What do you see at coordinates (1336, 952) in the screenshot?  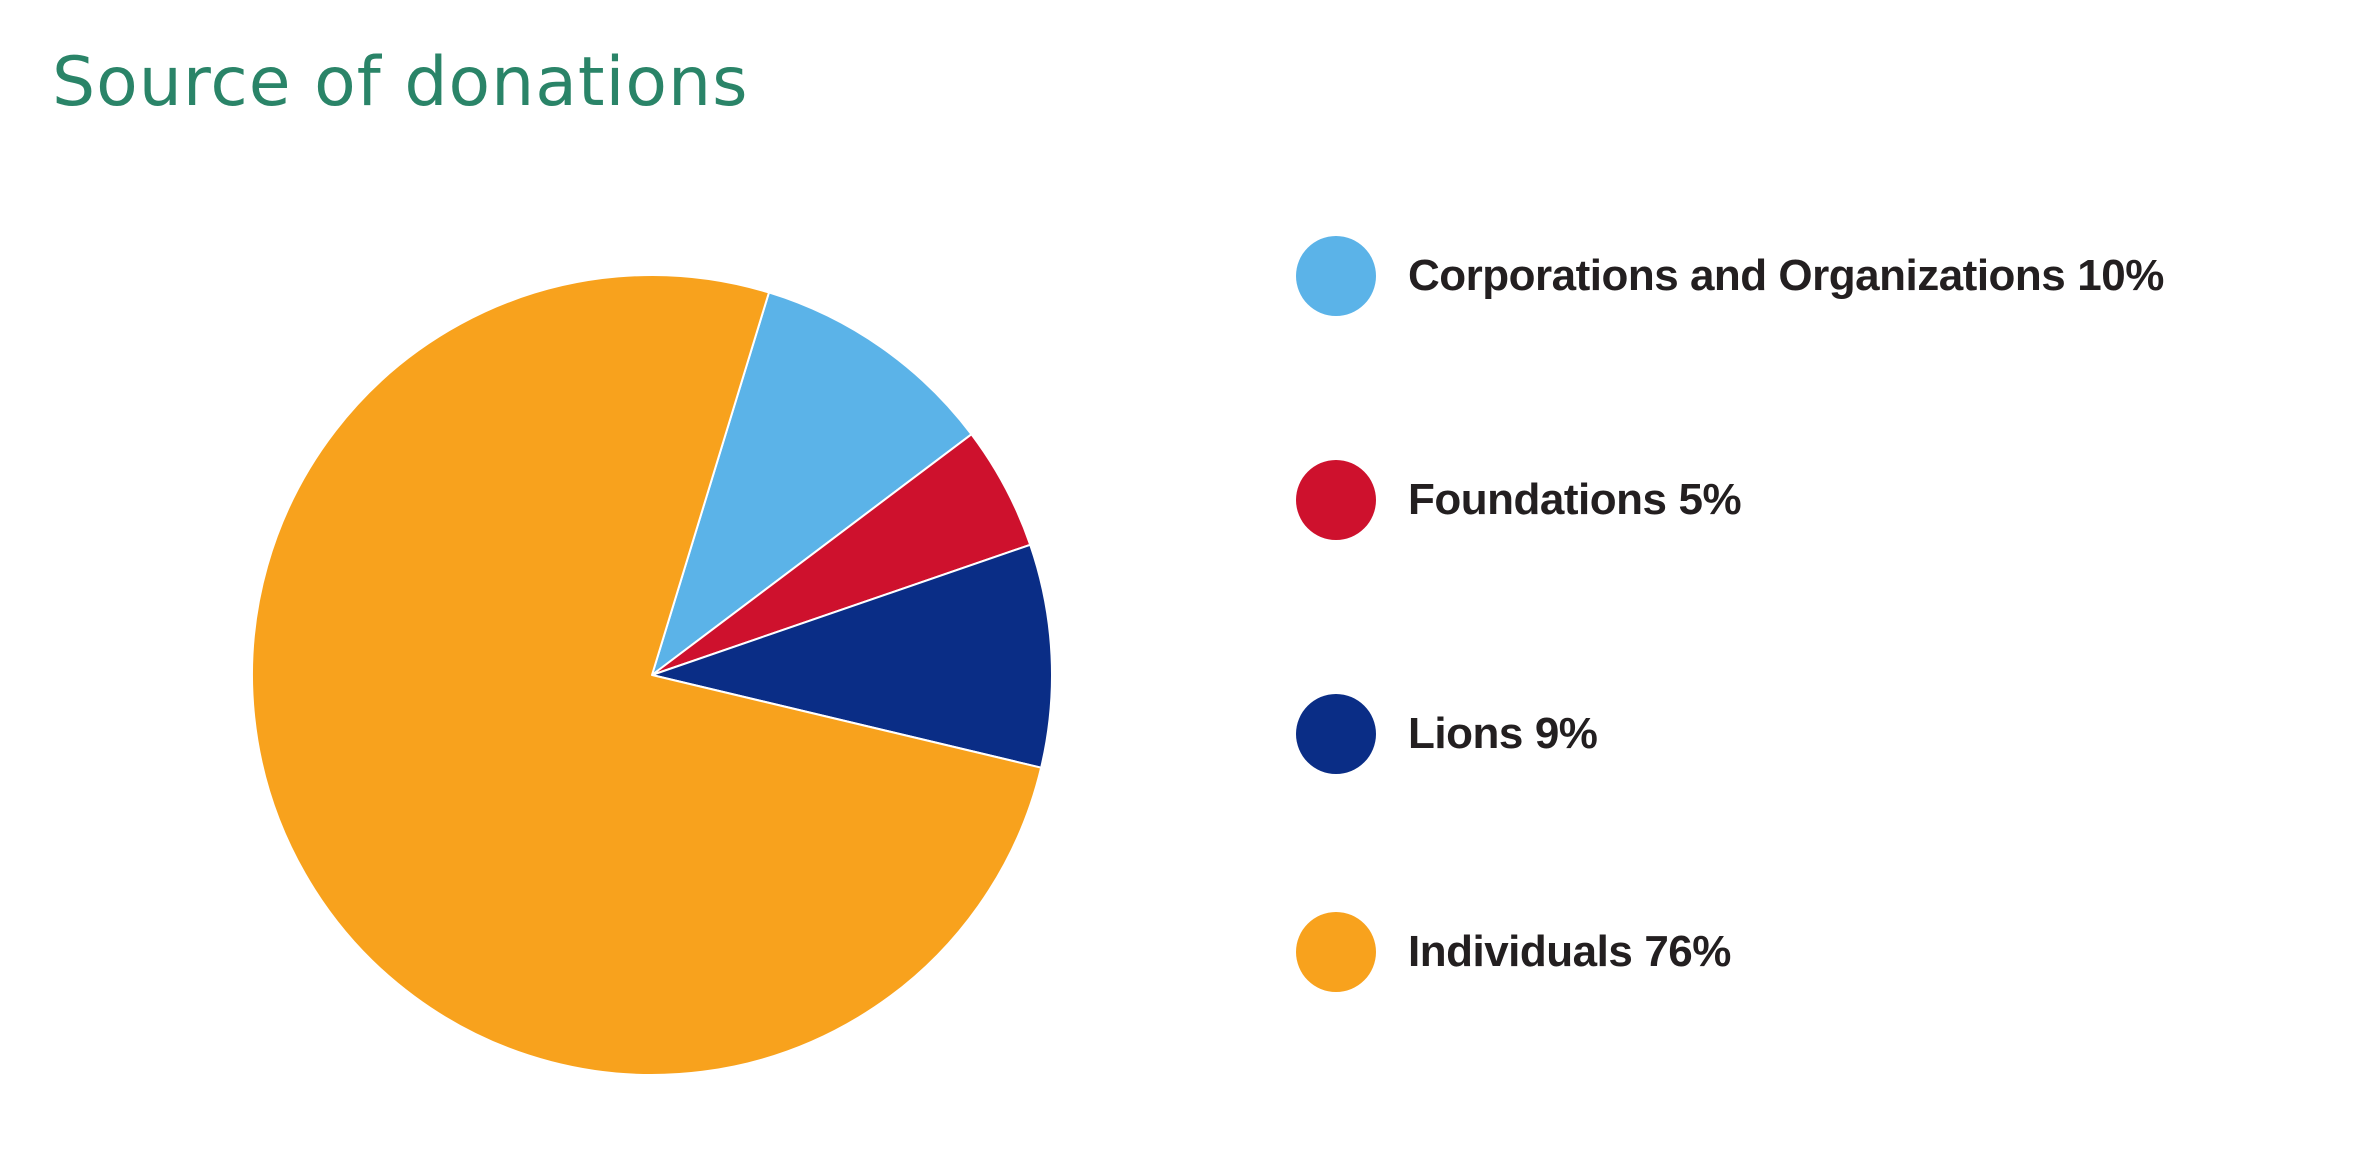 I see `legend-swatch-individuals` at bounding box center [1336, 952].